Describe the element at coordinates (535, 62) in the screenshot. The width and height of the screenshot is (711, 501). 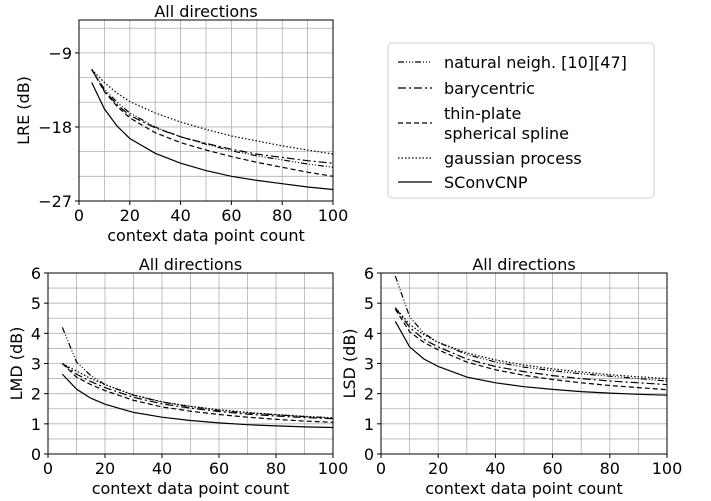
I see `legend-label: natural neigh. [10][47]` at that location.